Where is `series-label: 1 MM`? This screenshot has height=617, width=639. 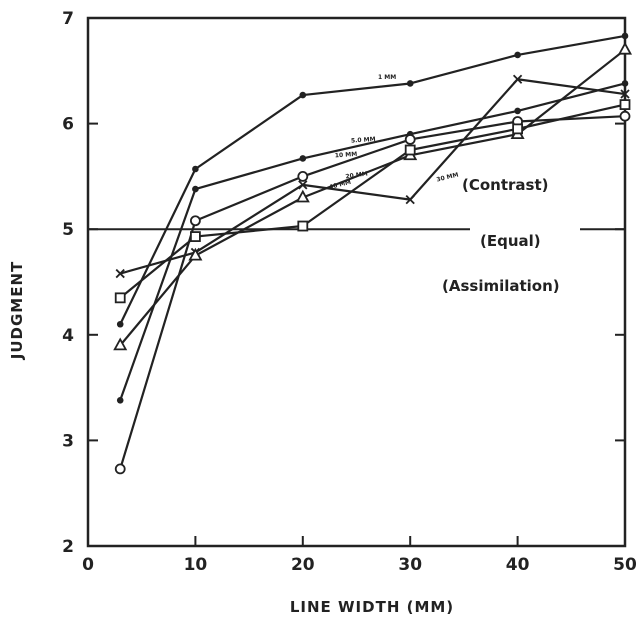
series-label: 1 MM is located at coordinates (387, 77).